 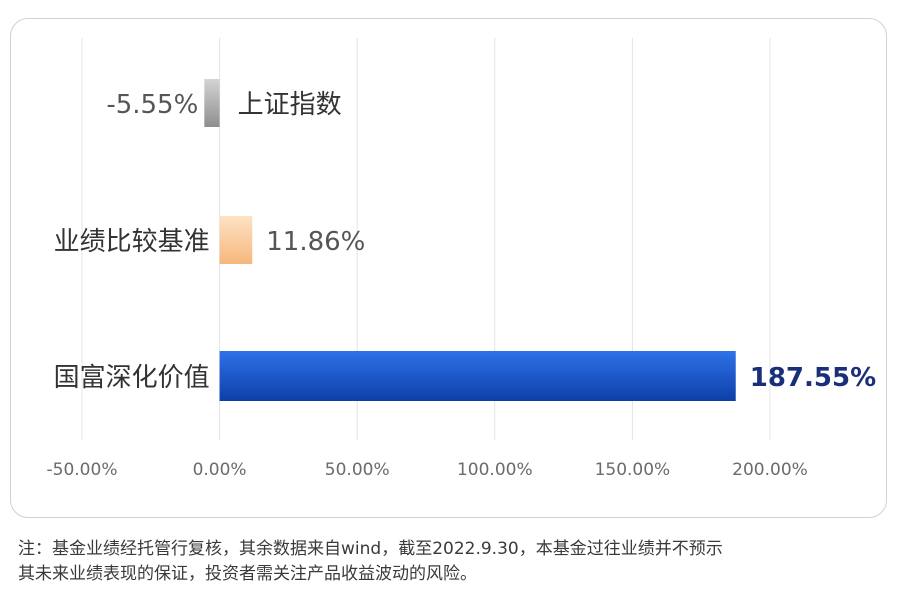 What do you see at coordinates (633, 470) in the screenshot?
I see `x-tick-label: 150.00%` at bounding box center [633, 470].